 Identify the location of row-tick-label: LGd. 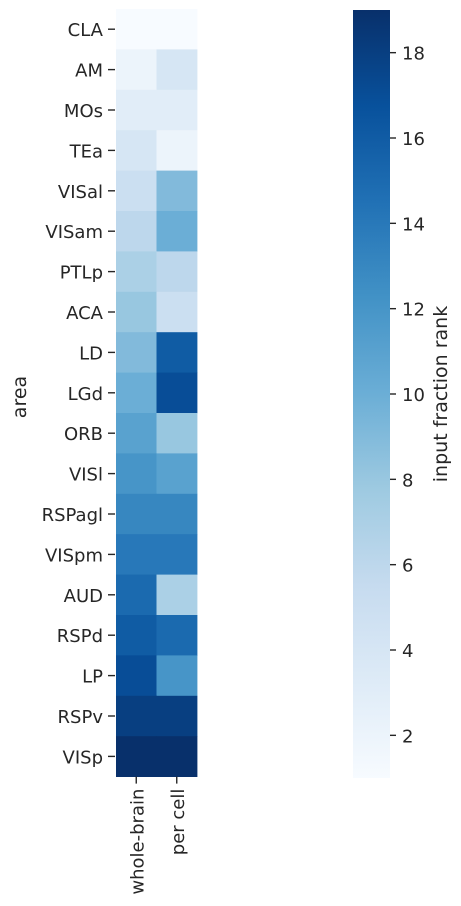
(85, 394).